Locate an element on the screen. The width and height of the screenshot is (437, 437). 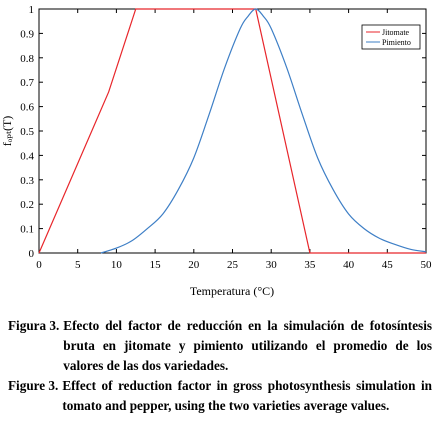
legend: Jitomate Pimiento is located at coordinates (391, 37).